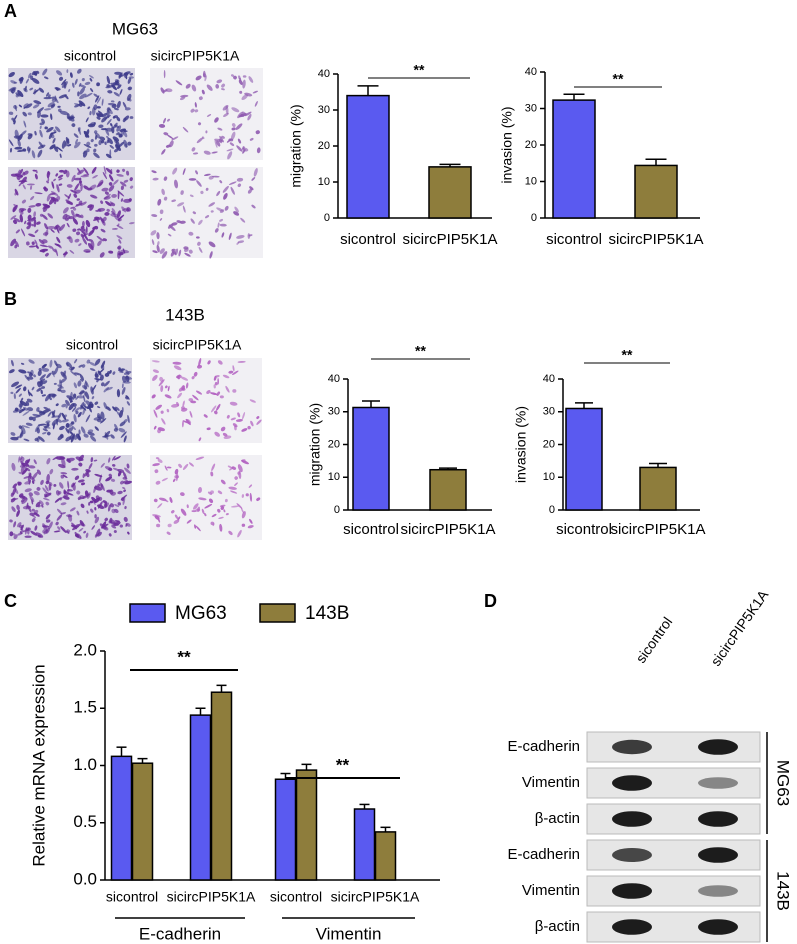 The width and height of the screenshot is (797, 944). What do you see at coordinates (206, 497) in the screenshot?
I see `micrograph` at bounding box center [206, 497].